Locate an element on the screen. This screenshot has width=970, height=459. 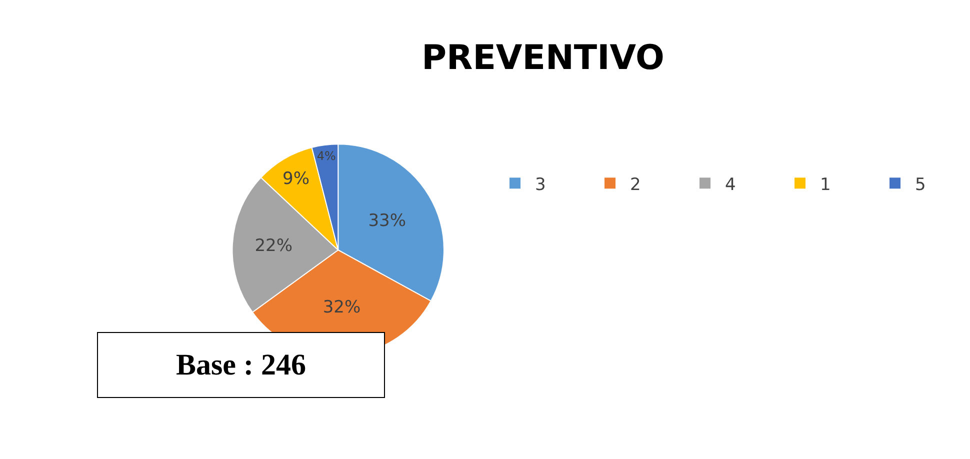
chart-title: PREVENTIVO is located at coordinates (543, 58).